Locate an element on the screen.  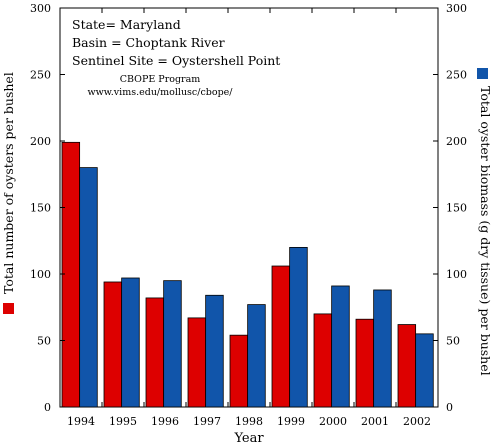
bar-biomass-1996 is located at coordinates (172, 344).